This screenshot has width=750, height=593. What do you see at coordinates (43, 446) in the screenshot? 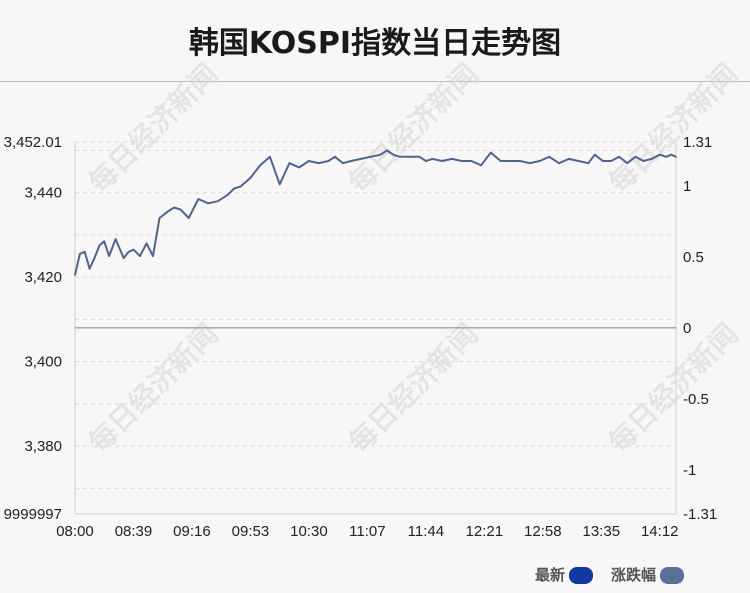
I see `y-left-tick-4: 3,380` at bounding box center [43, 446].